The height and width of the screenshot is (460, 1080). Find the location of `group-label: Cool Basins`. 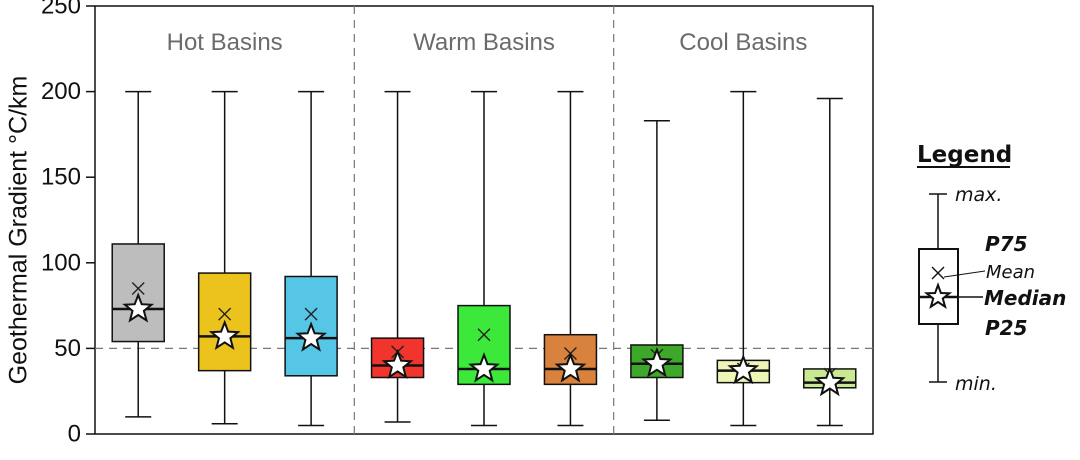

group-label: Cool Basins is located at coordinates (743, 42).